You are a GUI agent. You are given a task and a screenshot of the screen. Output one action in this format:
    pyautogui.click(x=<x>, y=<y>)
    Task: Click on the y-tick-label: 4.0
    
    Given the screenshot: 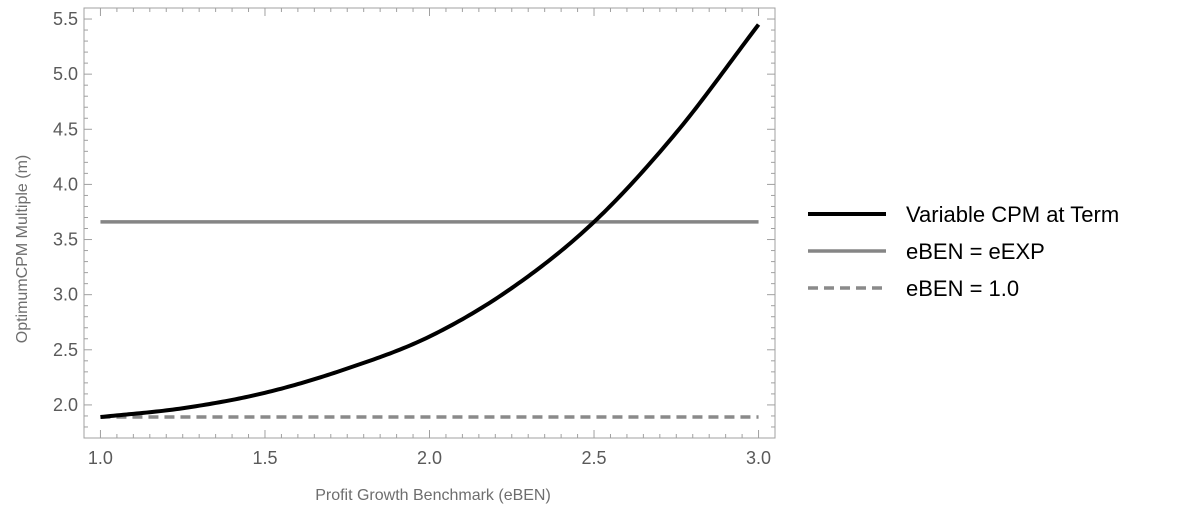 What is the action you would take?
    pyautogui.click(x=65, y=184)
    